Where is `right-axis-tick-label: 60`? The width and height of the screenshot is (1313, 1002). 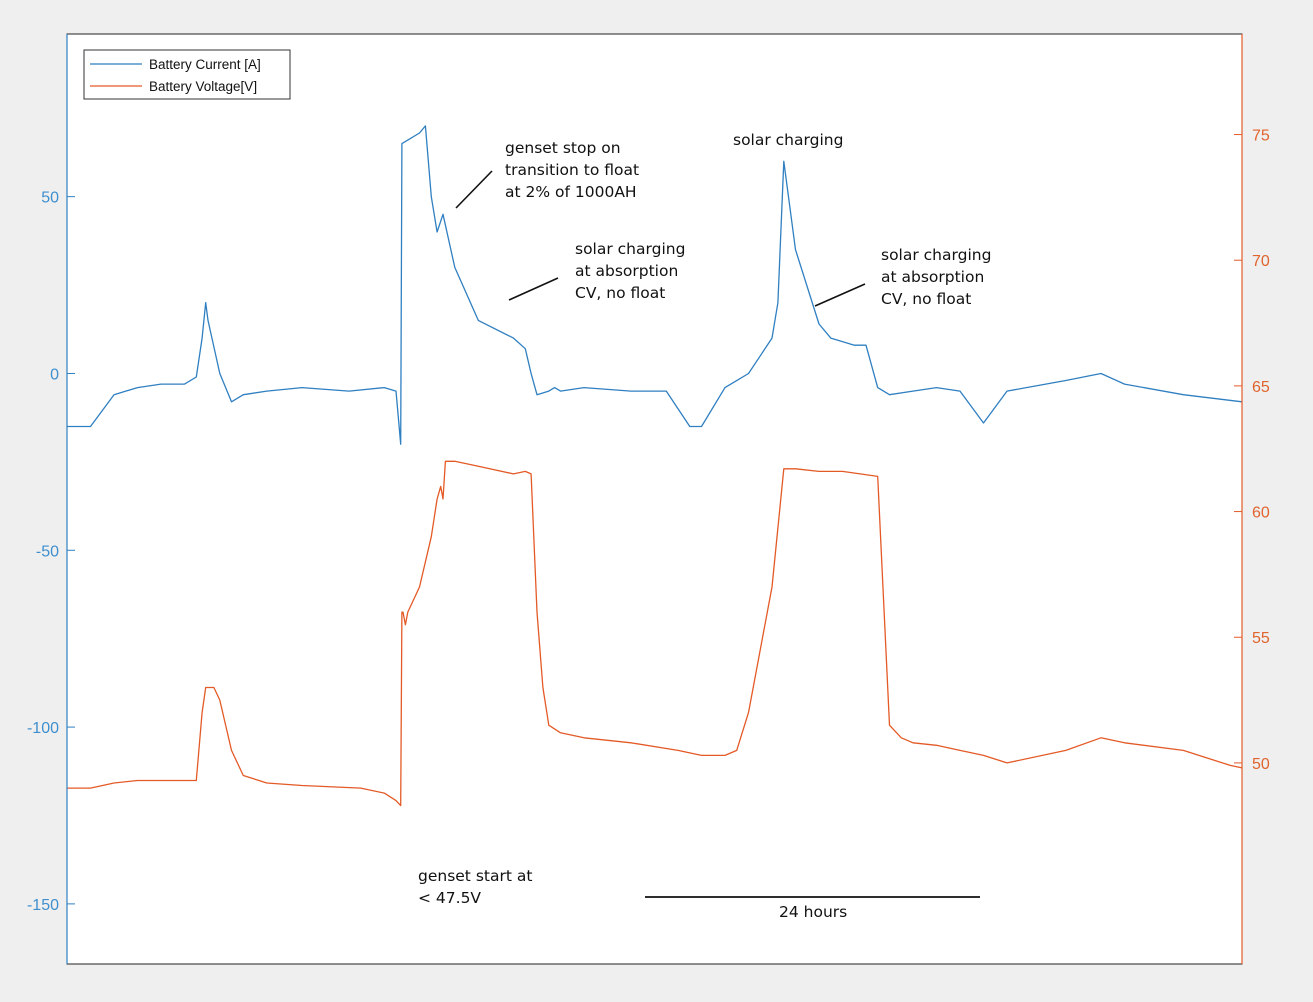
right-axis-tick-label: 60 is located at coordinates (1261, 513).